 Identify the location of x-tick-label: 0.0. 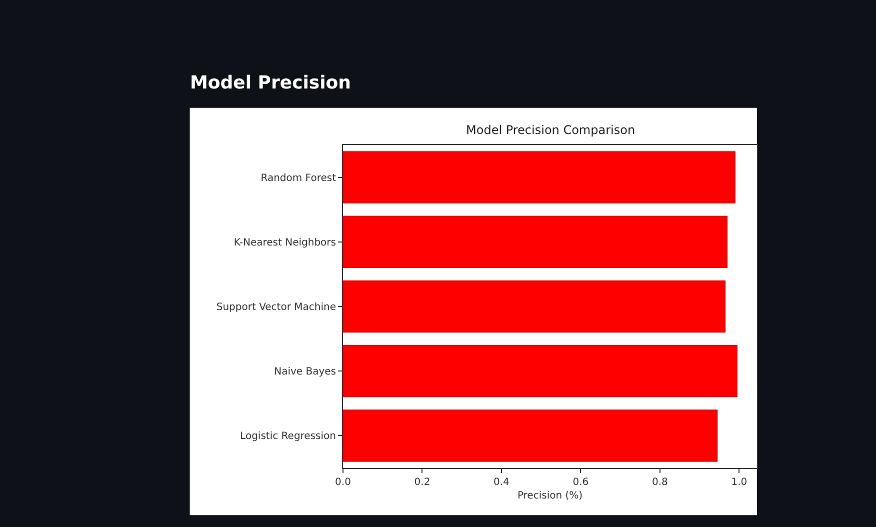
(343, 482).